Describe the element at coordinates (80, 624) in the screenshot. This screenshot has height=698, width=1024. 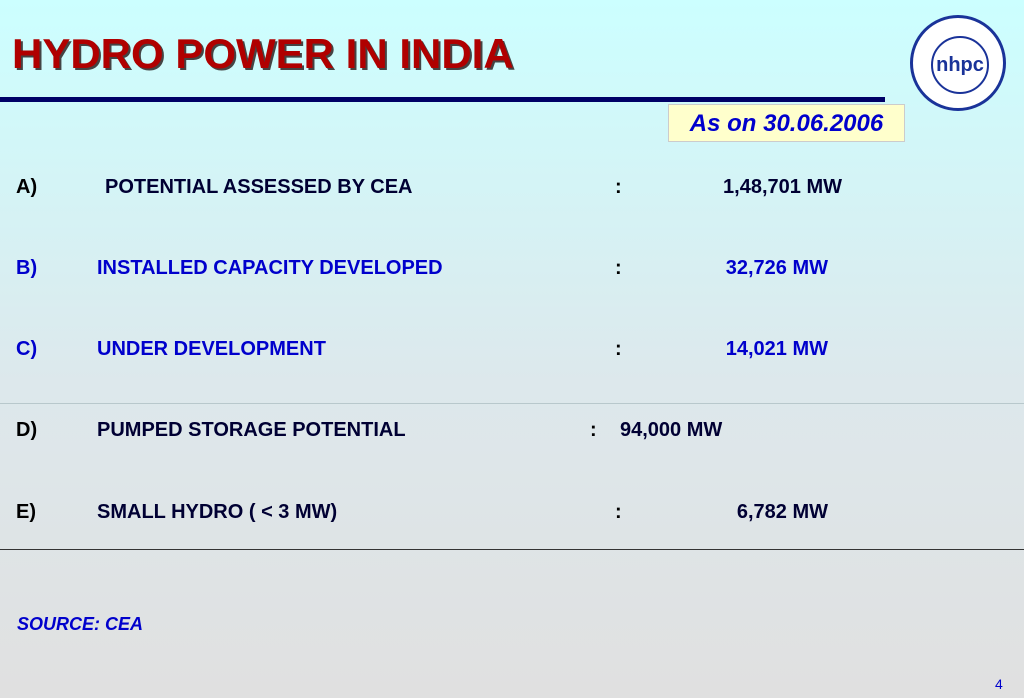
I see `source: SOURCE: CEA` at that location.